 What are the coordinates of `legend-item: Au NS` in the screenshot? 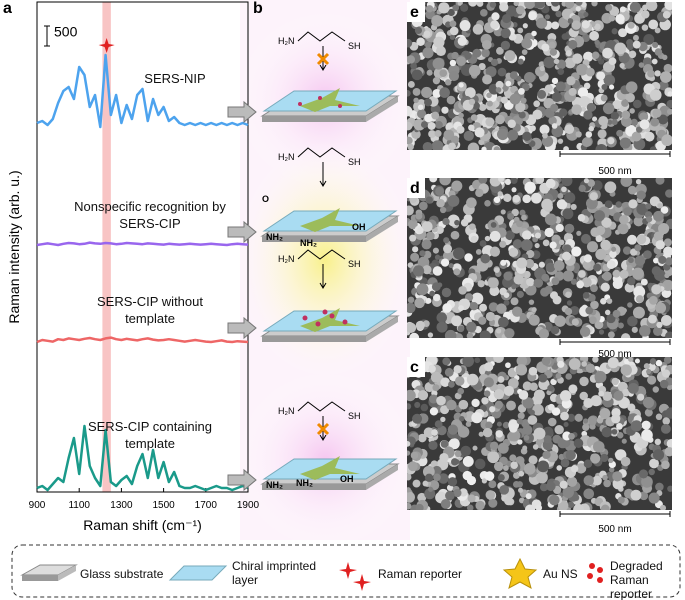 It's located at (560, 574).